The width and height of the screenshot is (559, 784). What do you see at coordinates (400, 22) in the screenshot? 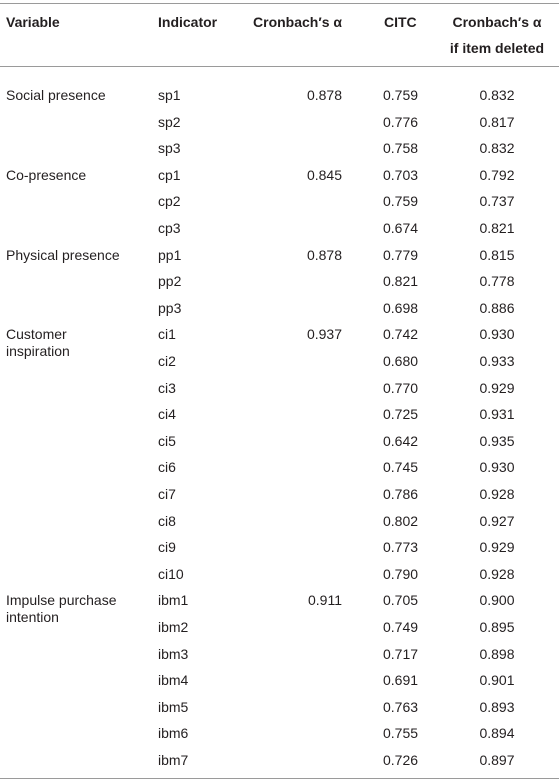
I see `header-cell: CITC` at bounding box center [400, 22].